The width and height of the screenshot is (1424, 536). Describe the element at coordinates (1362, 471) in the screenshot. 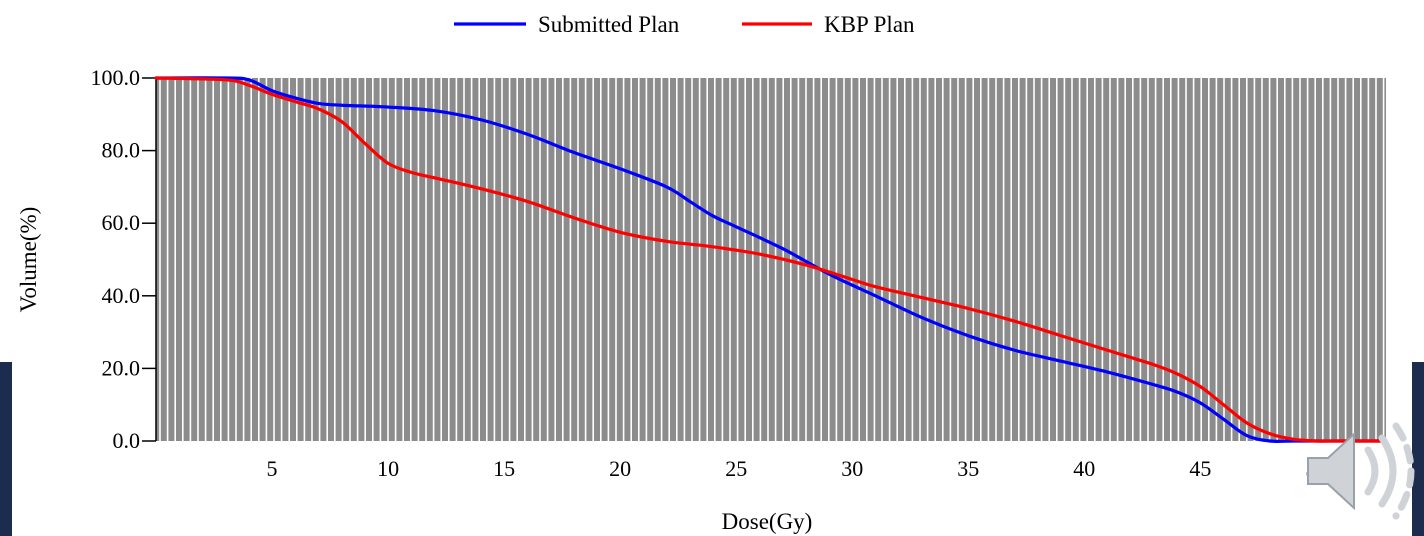

I see `speaker-volume-icon` at that location.